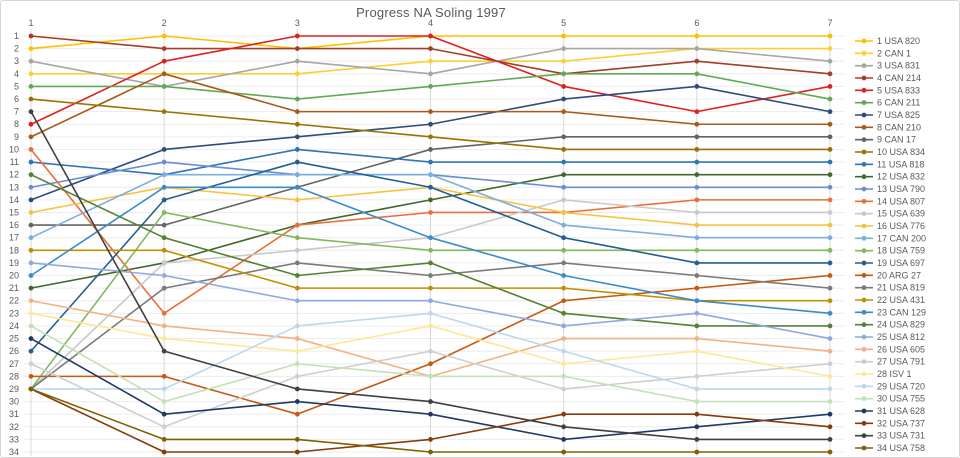  I want to click on y-tick-label: 21, so click(14, 288).